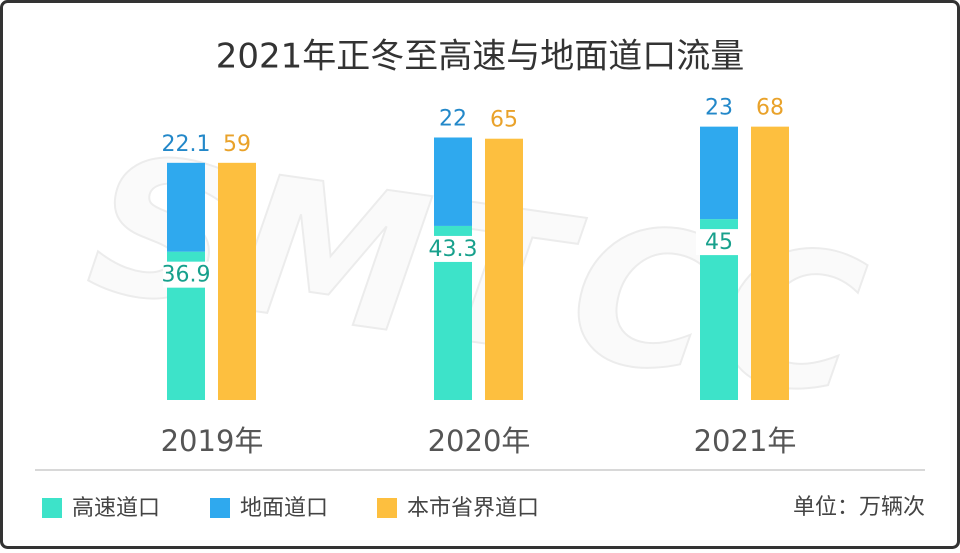 Image resolution: width=960 pixels, height=553 pixels. Describe the element at coordinates (453, 118) in the screenshot. I see `value-label: 22` at that location.